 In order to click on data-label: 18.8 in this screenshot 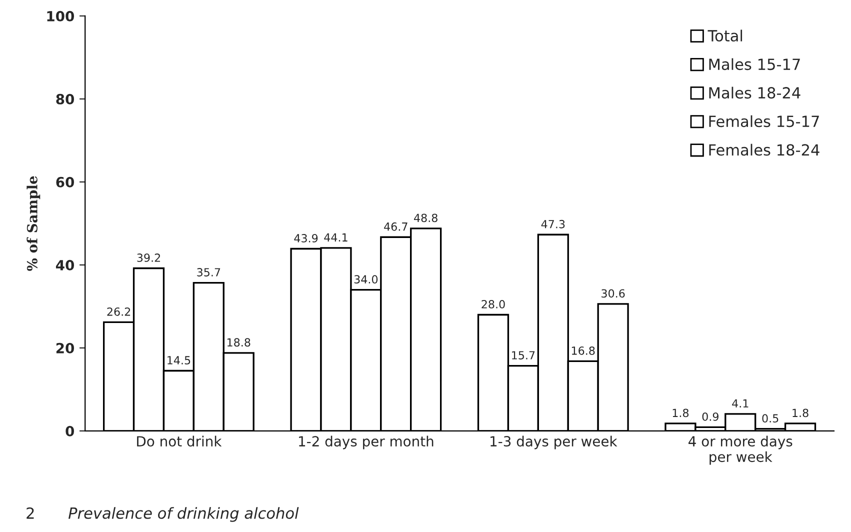, I will do `click(238, 342)`.